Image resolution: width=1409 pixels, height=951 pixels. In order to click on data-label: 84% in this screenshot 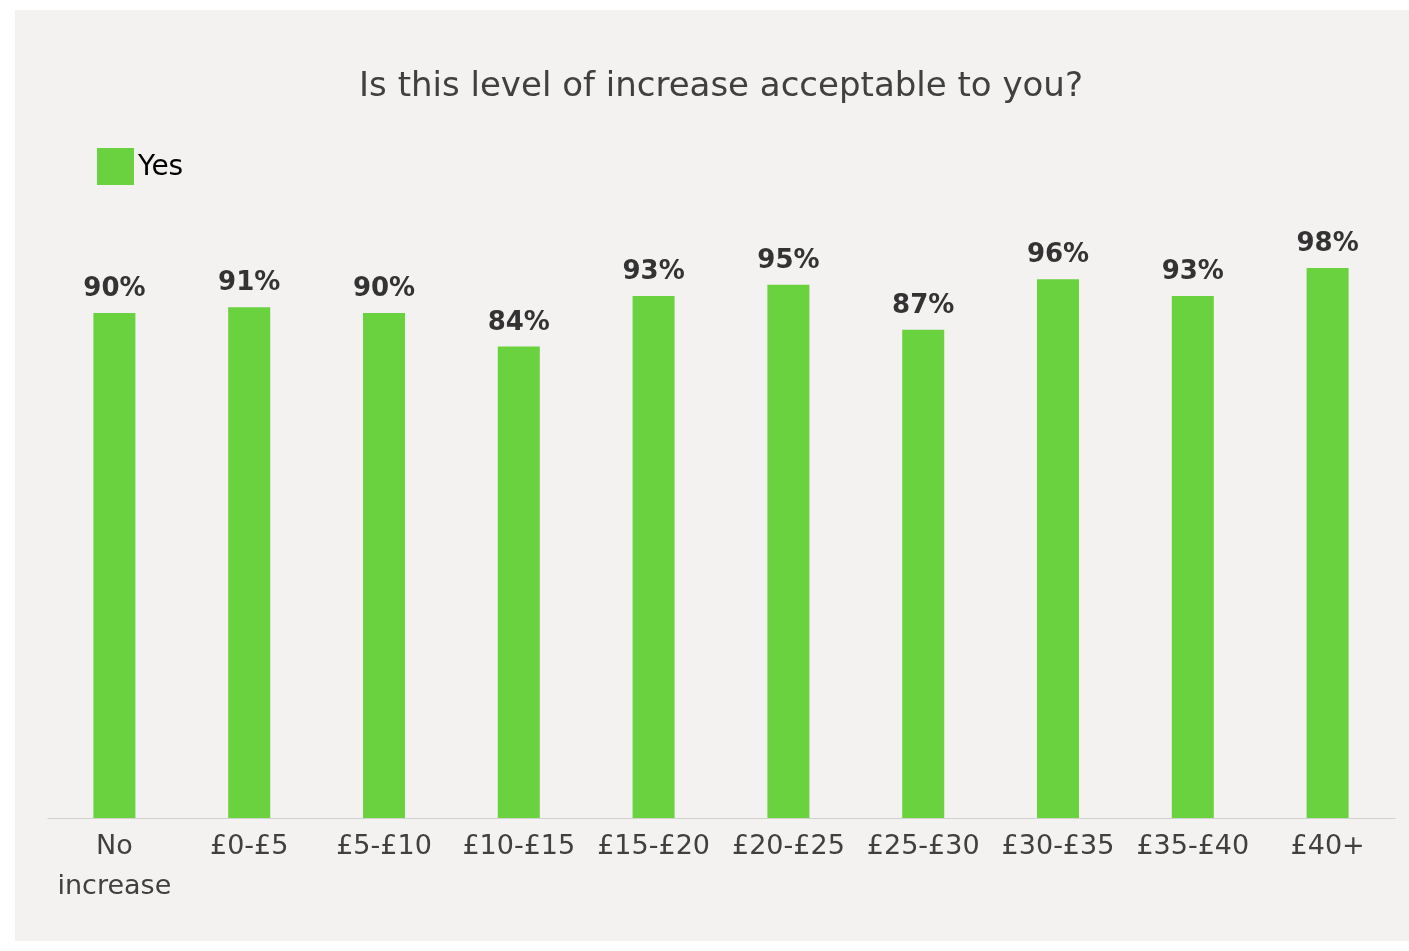, I will do `click(518, 320)`.